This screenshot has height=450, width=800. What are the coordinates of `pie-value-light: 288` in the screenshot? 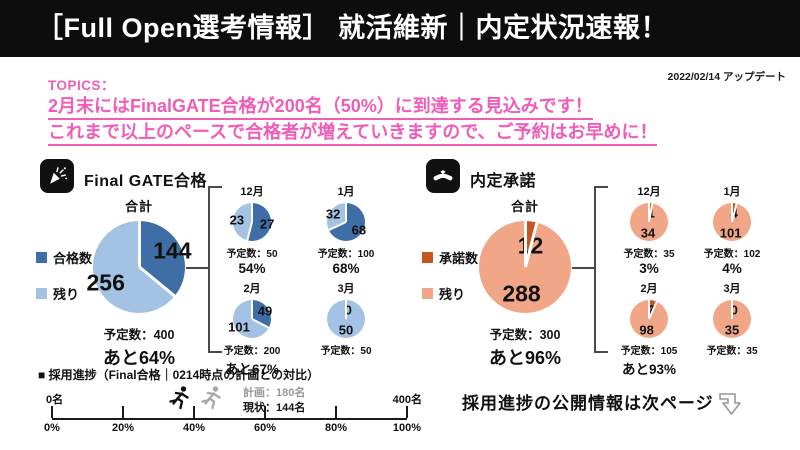 It's located at (521, 293).